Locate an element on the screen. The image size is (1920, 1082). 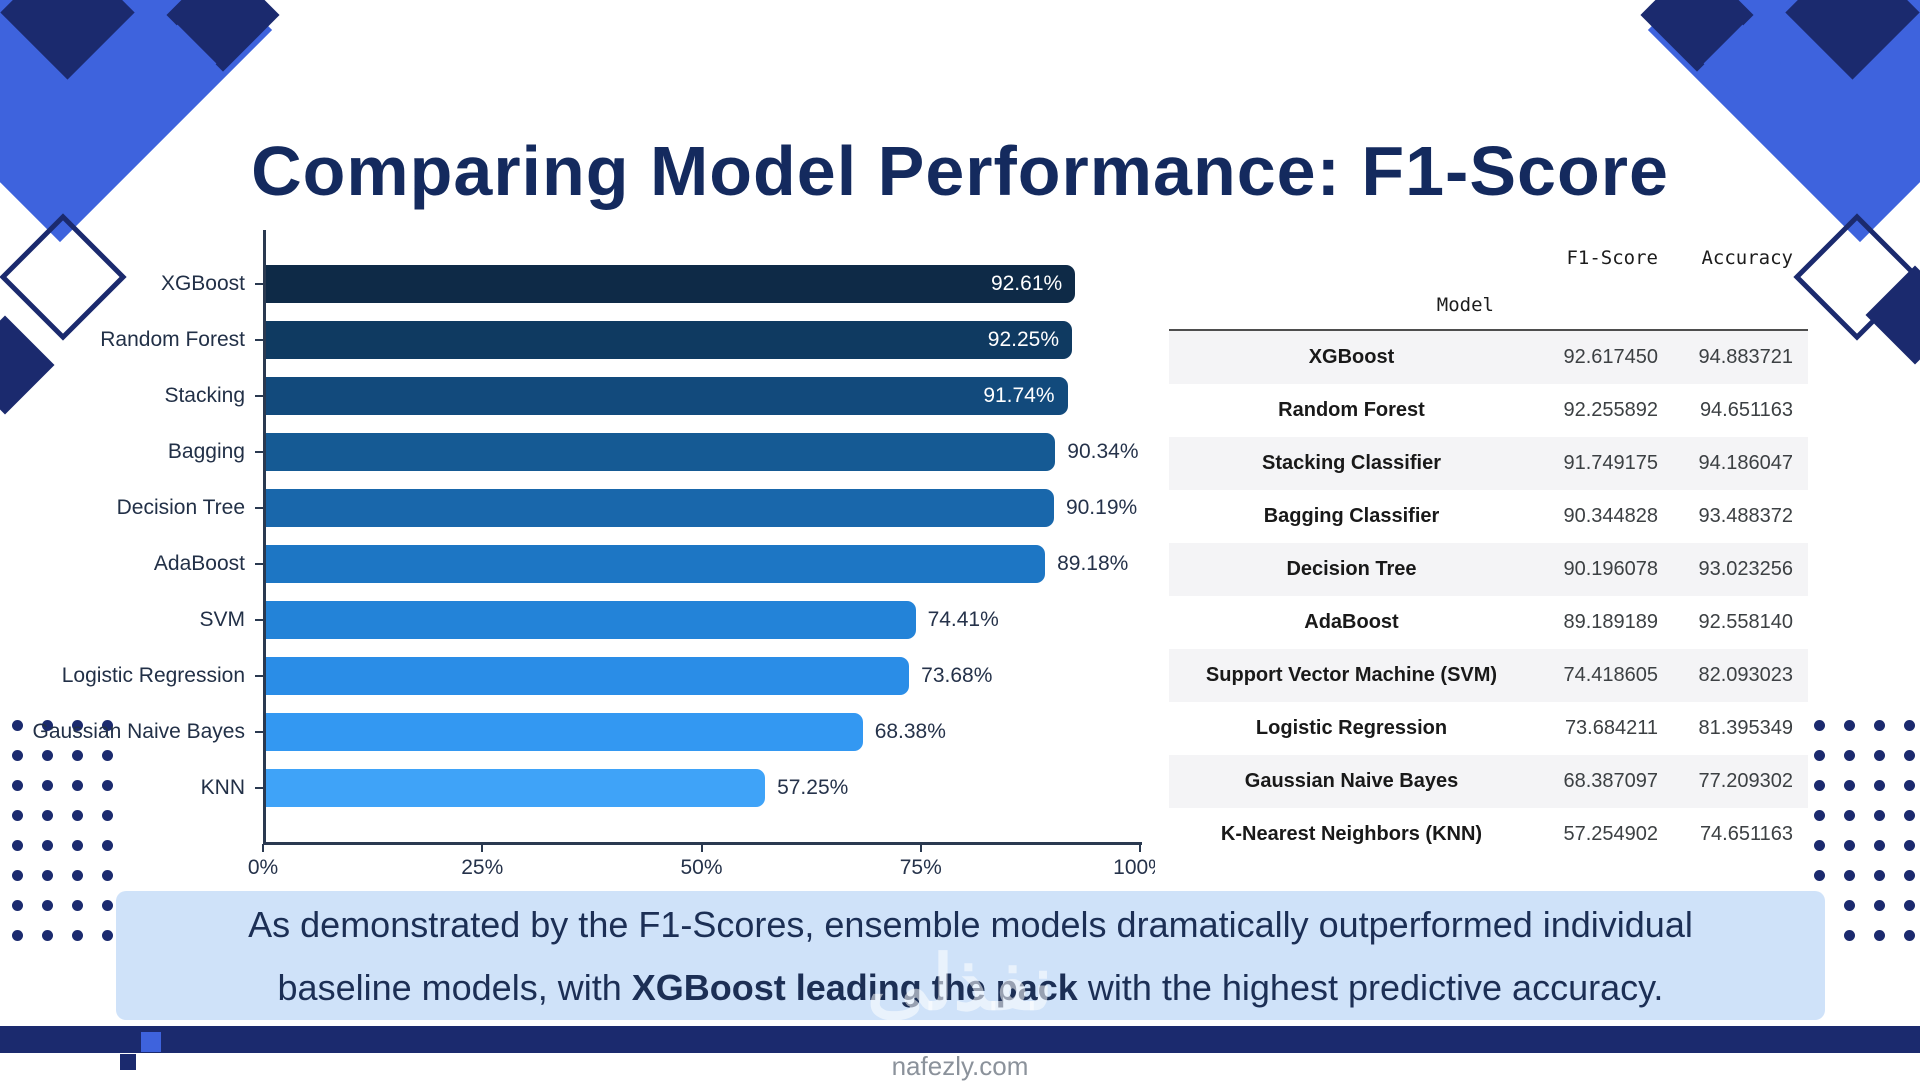
table-cell-model: XGBoost is located at coordinates (1351, 357).